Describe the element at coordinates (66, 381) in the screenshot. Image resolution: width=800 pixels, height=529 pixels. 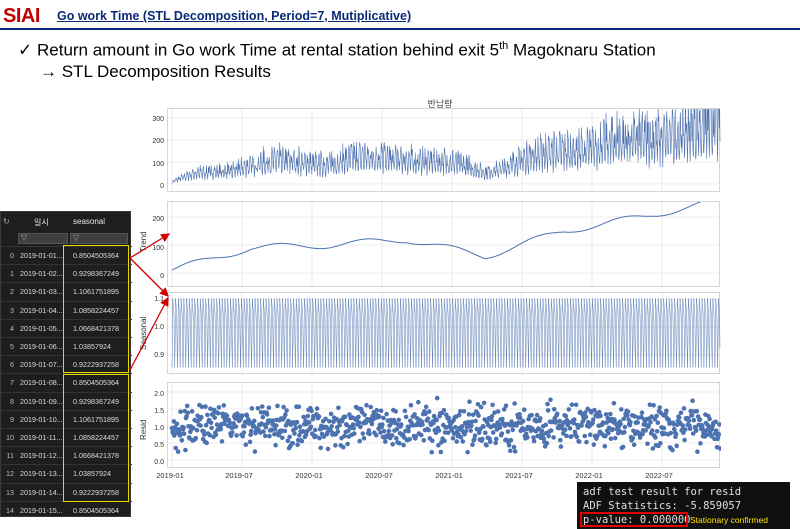
I see `table-row: 7 2019-01-08... 0.8504505364` at that location.